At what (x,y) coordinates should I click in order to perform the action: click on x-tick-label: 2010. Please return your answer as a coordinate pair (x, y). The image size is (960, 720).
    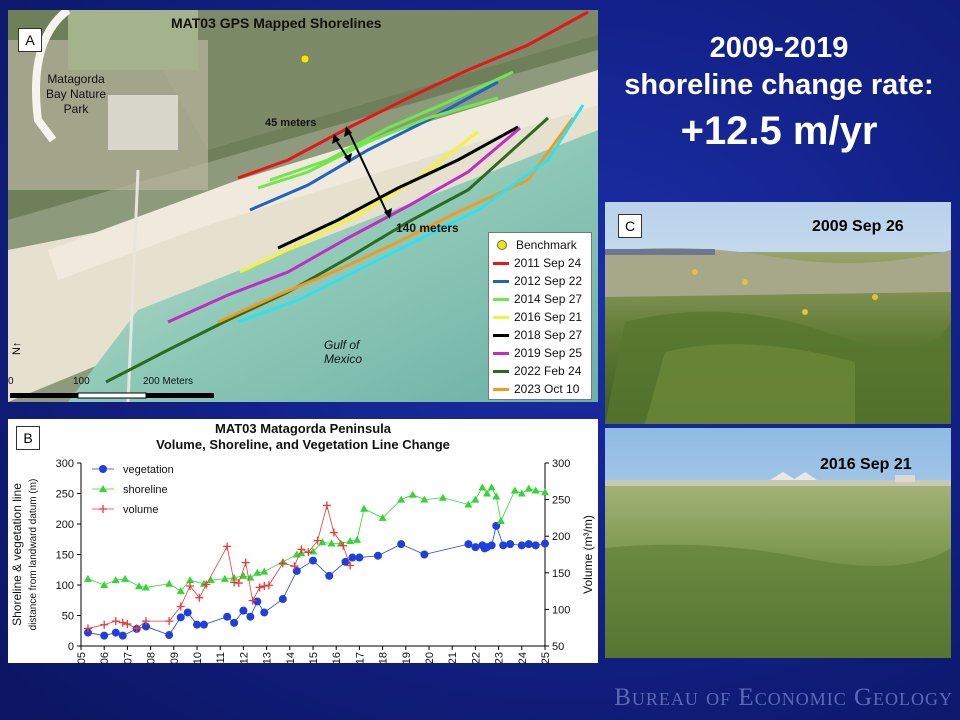
    Looking at the image, I should click on (198, 657).